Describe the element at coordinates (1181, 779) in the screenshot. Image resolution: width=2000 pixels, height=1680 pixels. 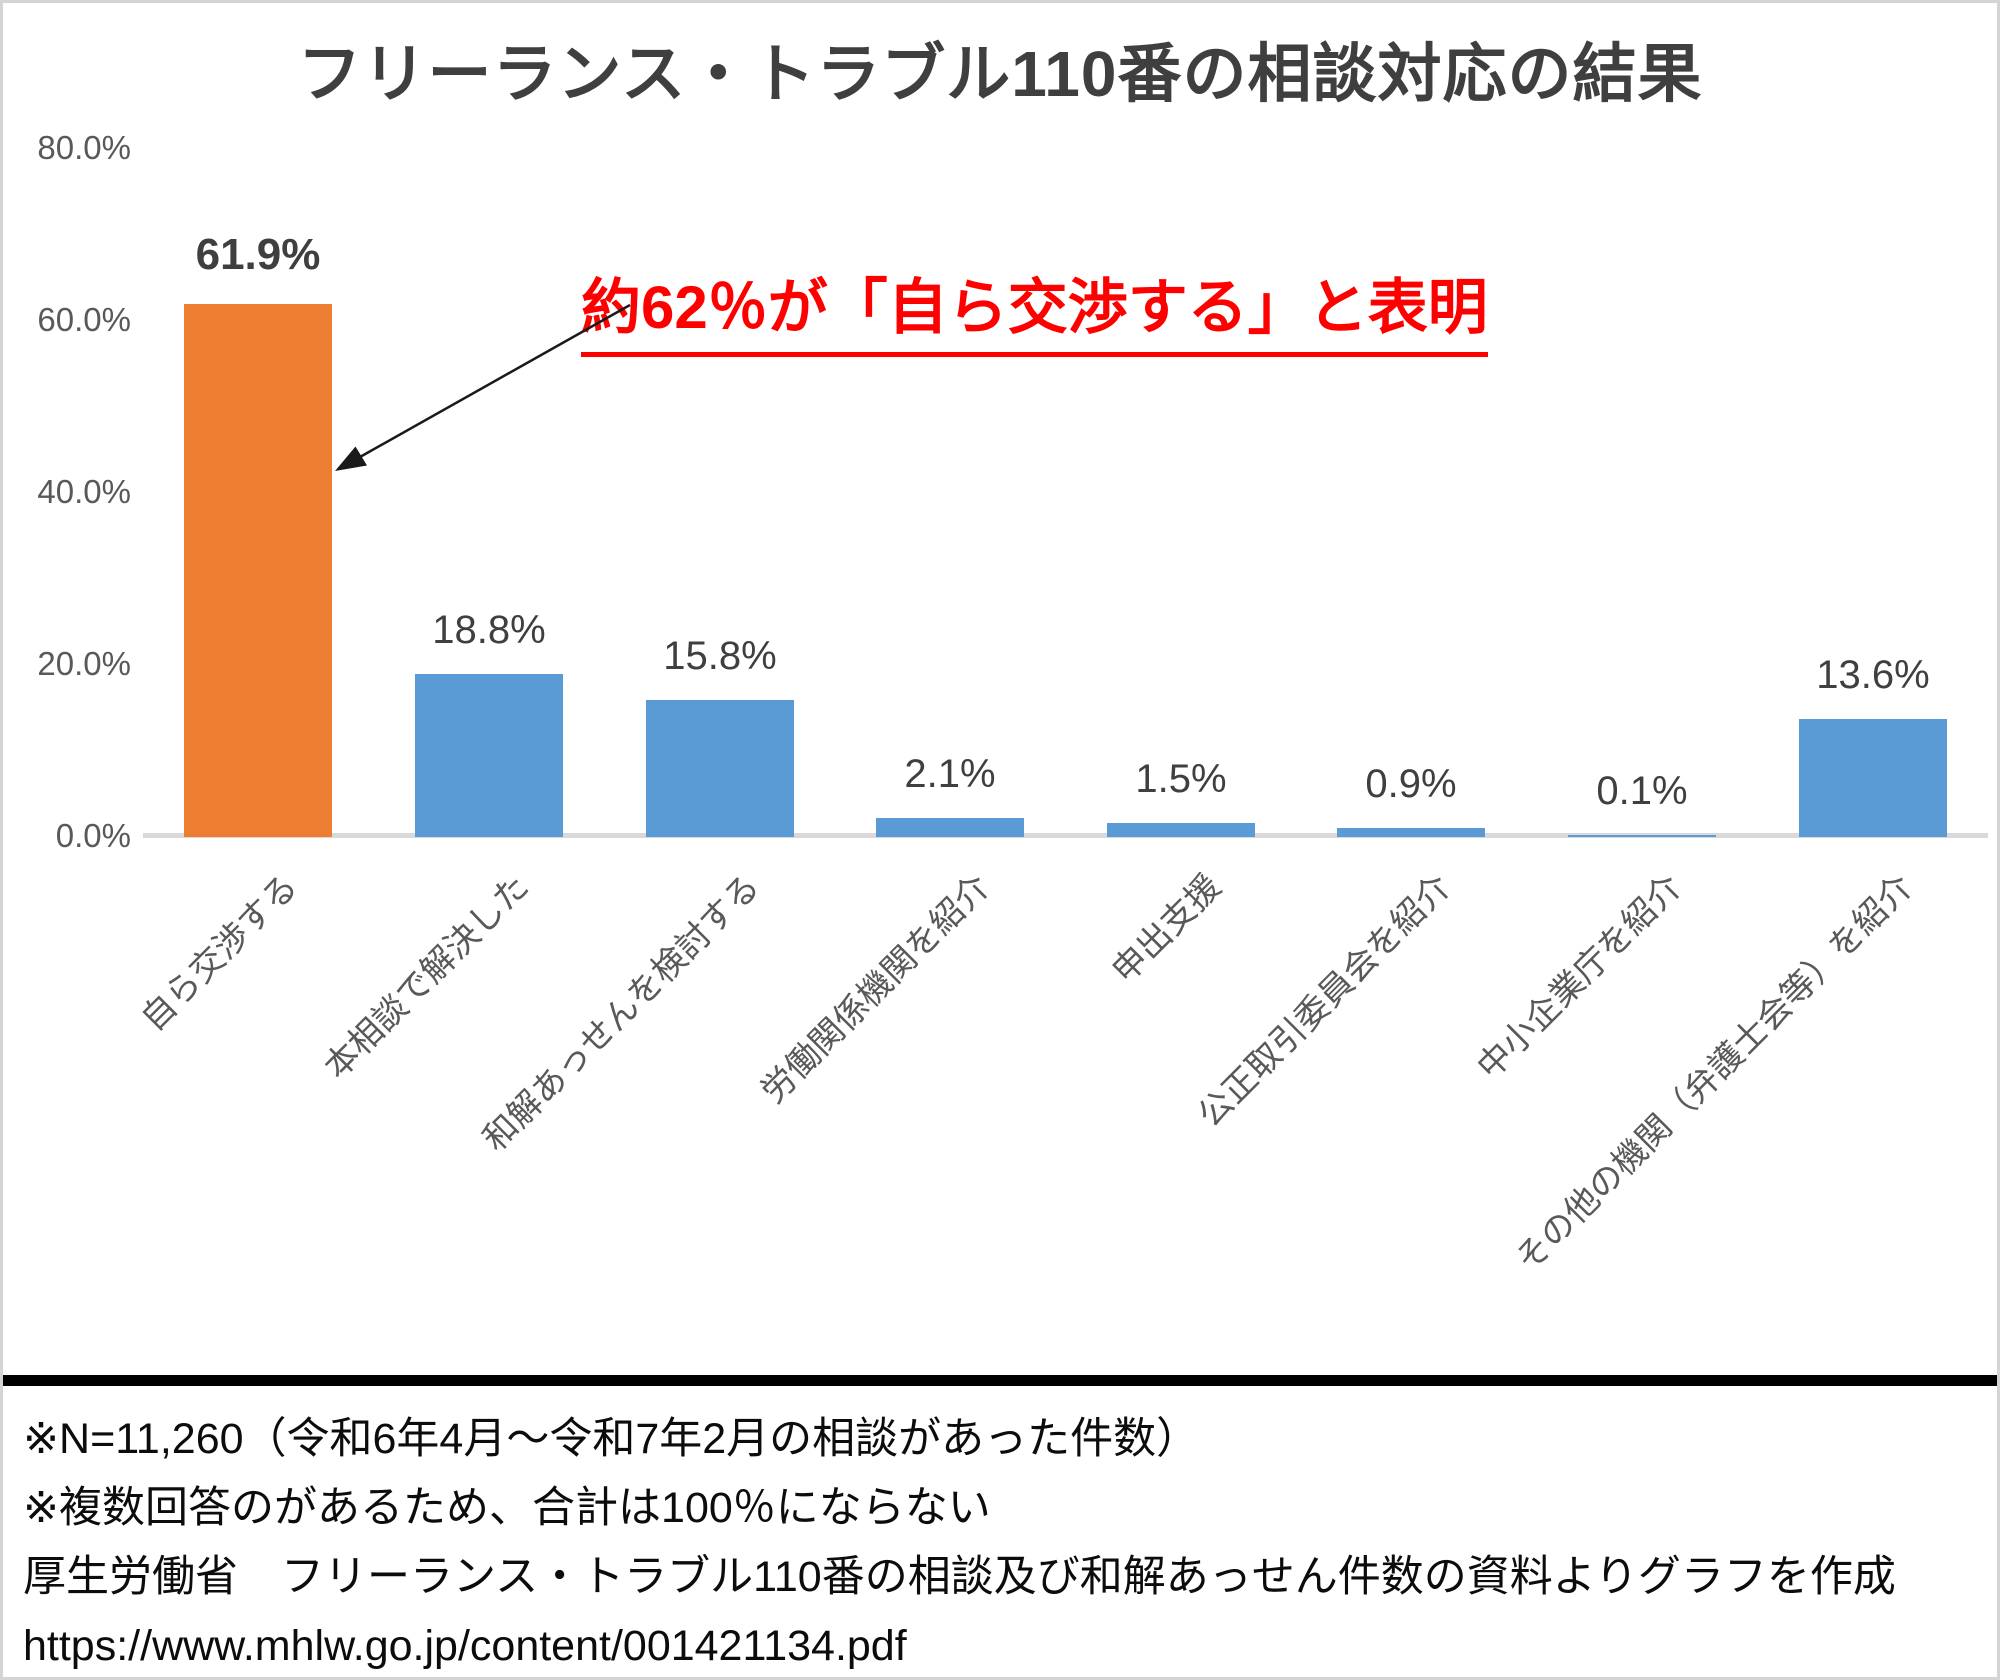
I see `bar-value-label: 1.5%` at that location.